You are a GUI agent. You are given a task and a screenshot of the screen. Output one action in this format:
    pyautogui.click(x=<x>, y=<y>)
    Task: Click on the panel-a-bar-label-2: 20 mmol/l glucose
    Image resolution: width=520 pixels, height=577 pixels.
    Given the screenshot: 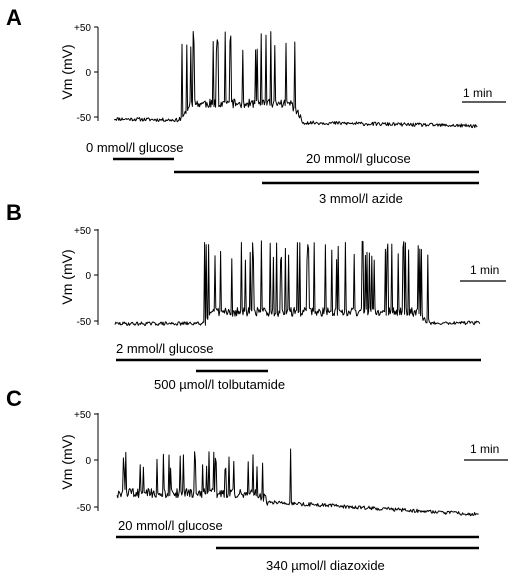 What is the action you would take?
    pyautogui.click(x=358, y=158)
    